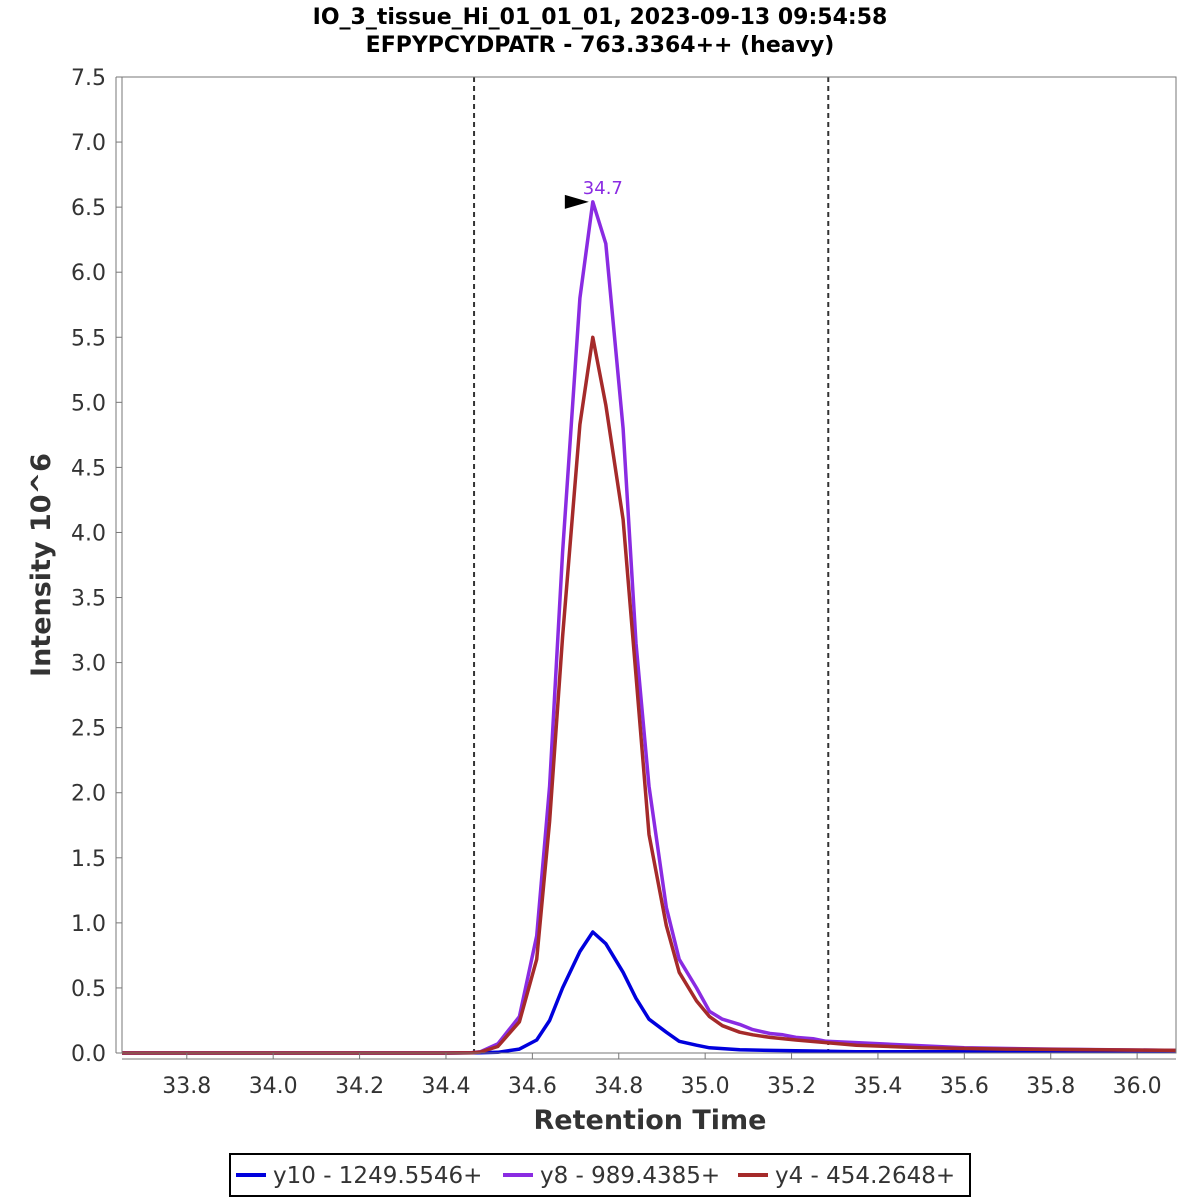 This screenshot has height=1200, width=1200. I want to click on y-tick-label: 6.0, so click(88, 273).